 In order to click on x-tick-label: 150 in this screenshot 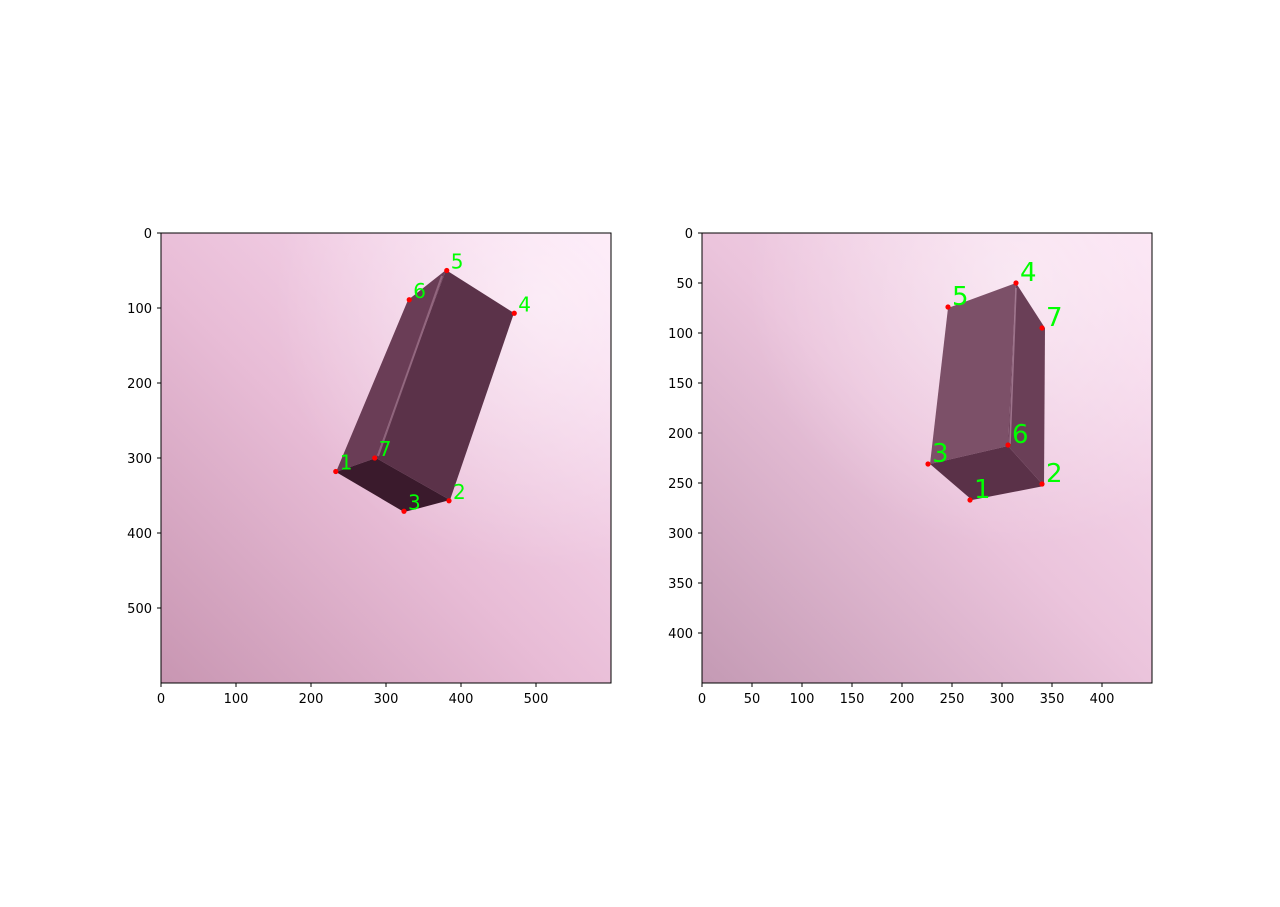, I will do `click(852, 699)`.